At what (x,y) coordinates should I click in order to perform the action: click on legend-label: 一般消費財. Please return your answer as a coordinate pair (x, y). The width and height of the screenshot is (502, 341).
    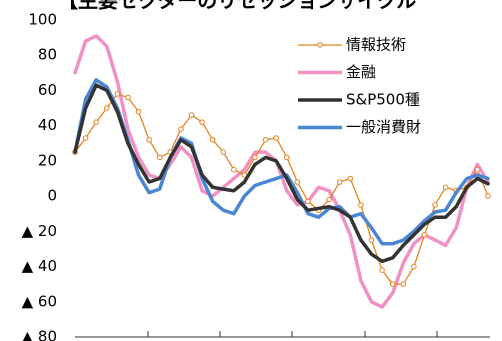
    Looking at the image, I should click on (383, 127).